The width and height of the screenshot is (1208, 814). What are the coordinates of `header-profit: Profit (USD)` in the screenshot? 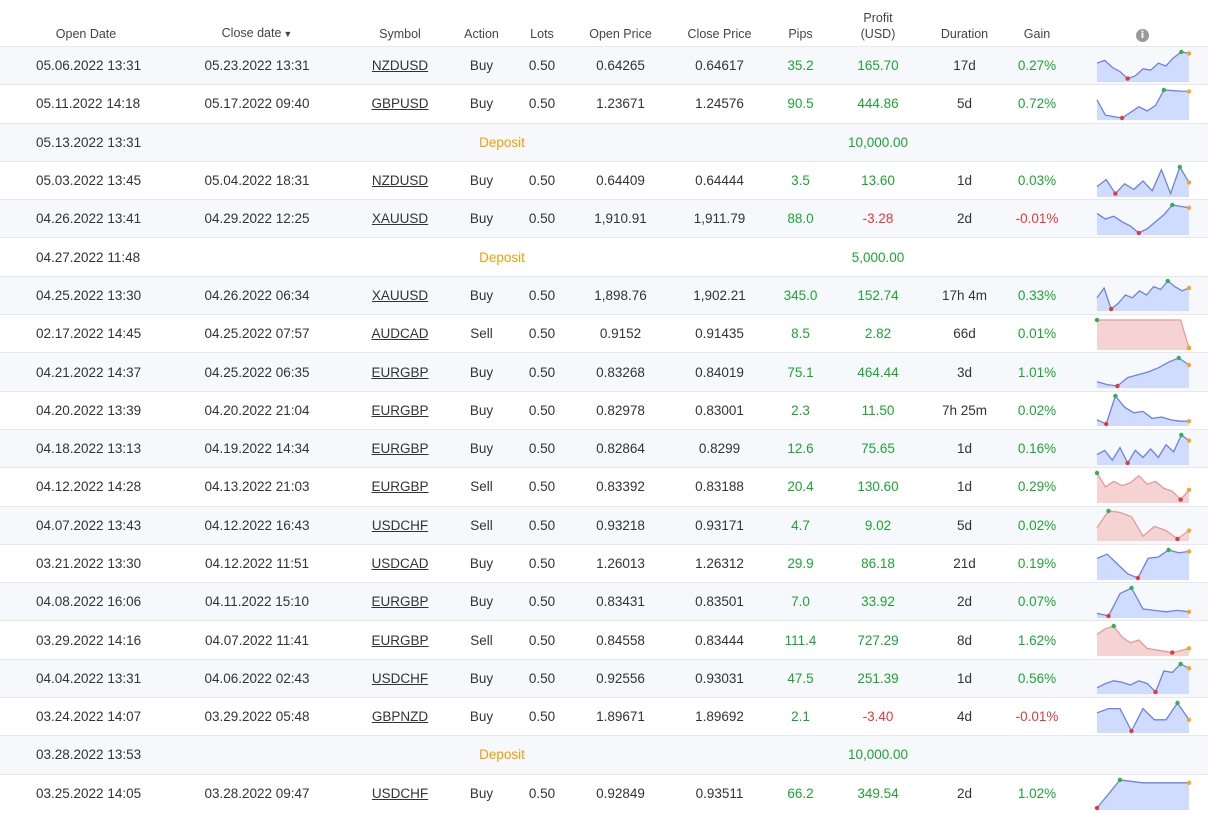 It's located at (878, 26).